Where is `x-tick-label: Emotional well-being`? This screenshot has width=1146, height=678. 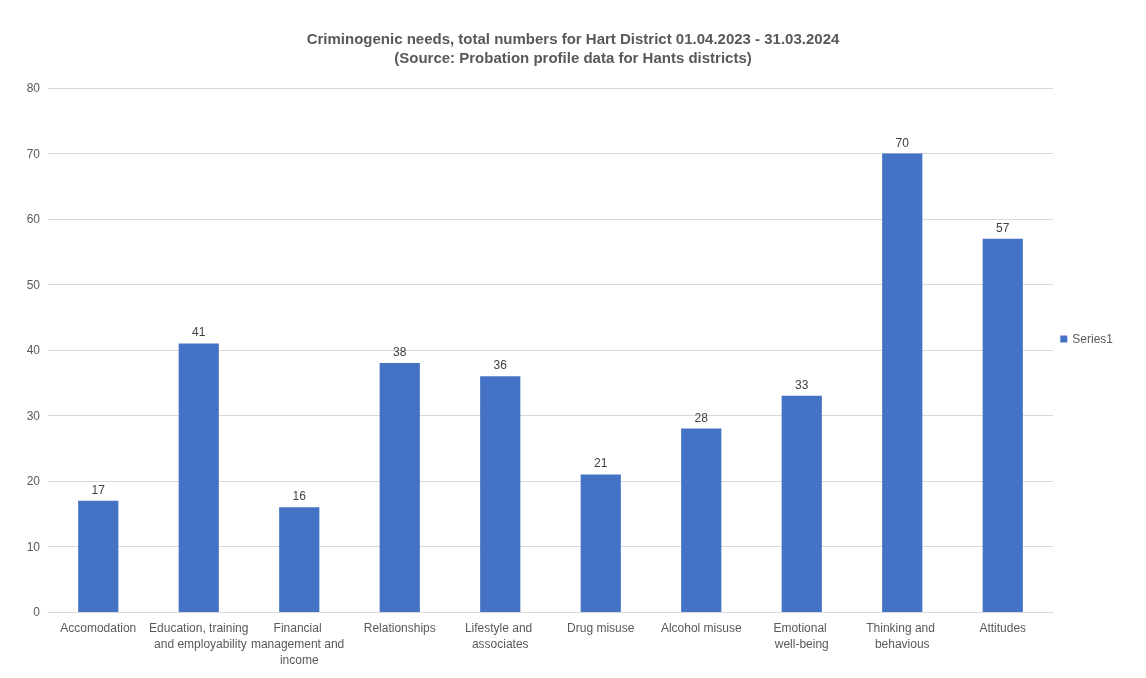
x-tick-label: Emotional well-being is located at coordinates (802, 636).